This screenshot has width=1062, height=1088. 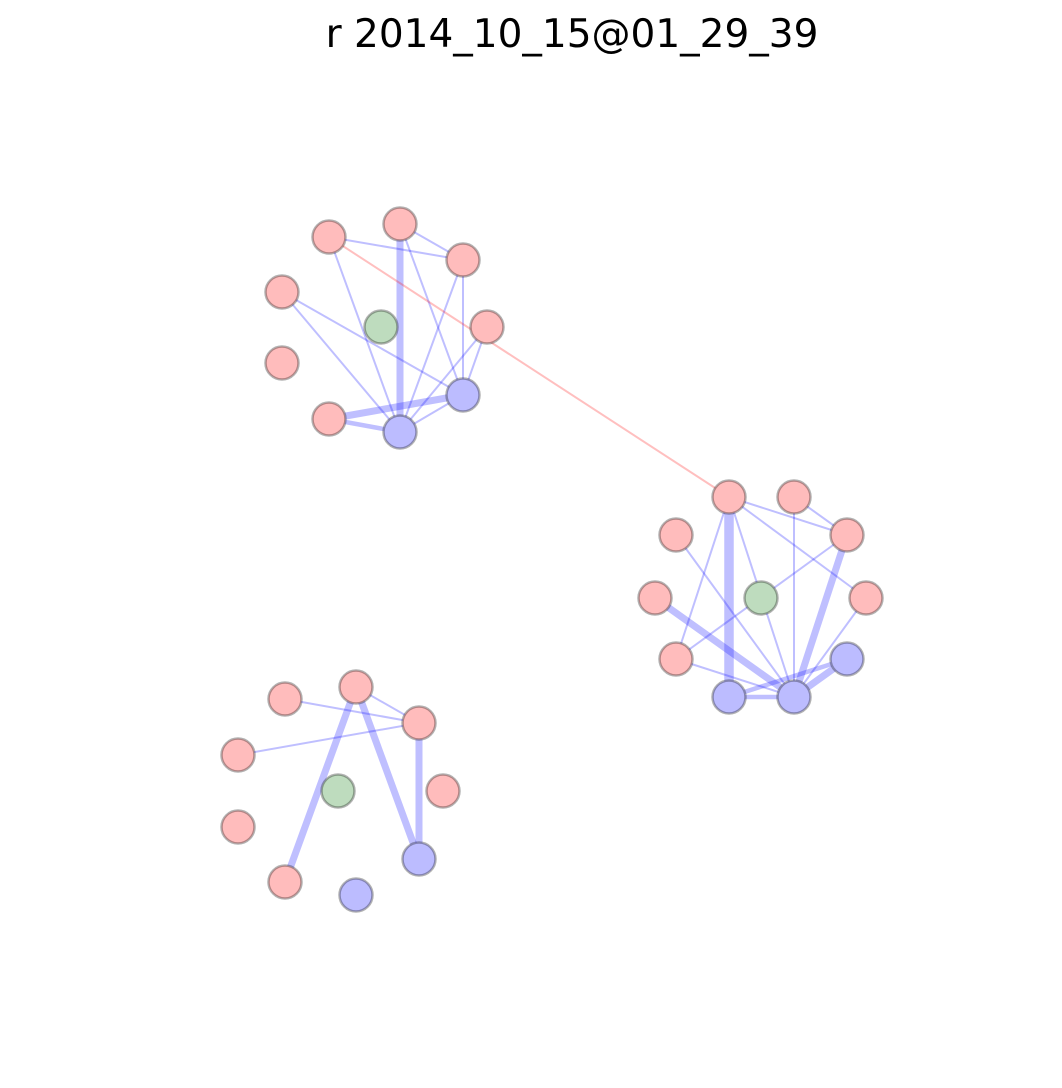 I want to click on node-red-b3, so click(x=847, y=535).